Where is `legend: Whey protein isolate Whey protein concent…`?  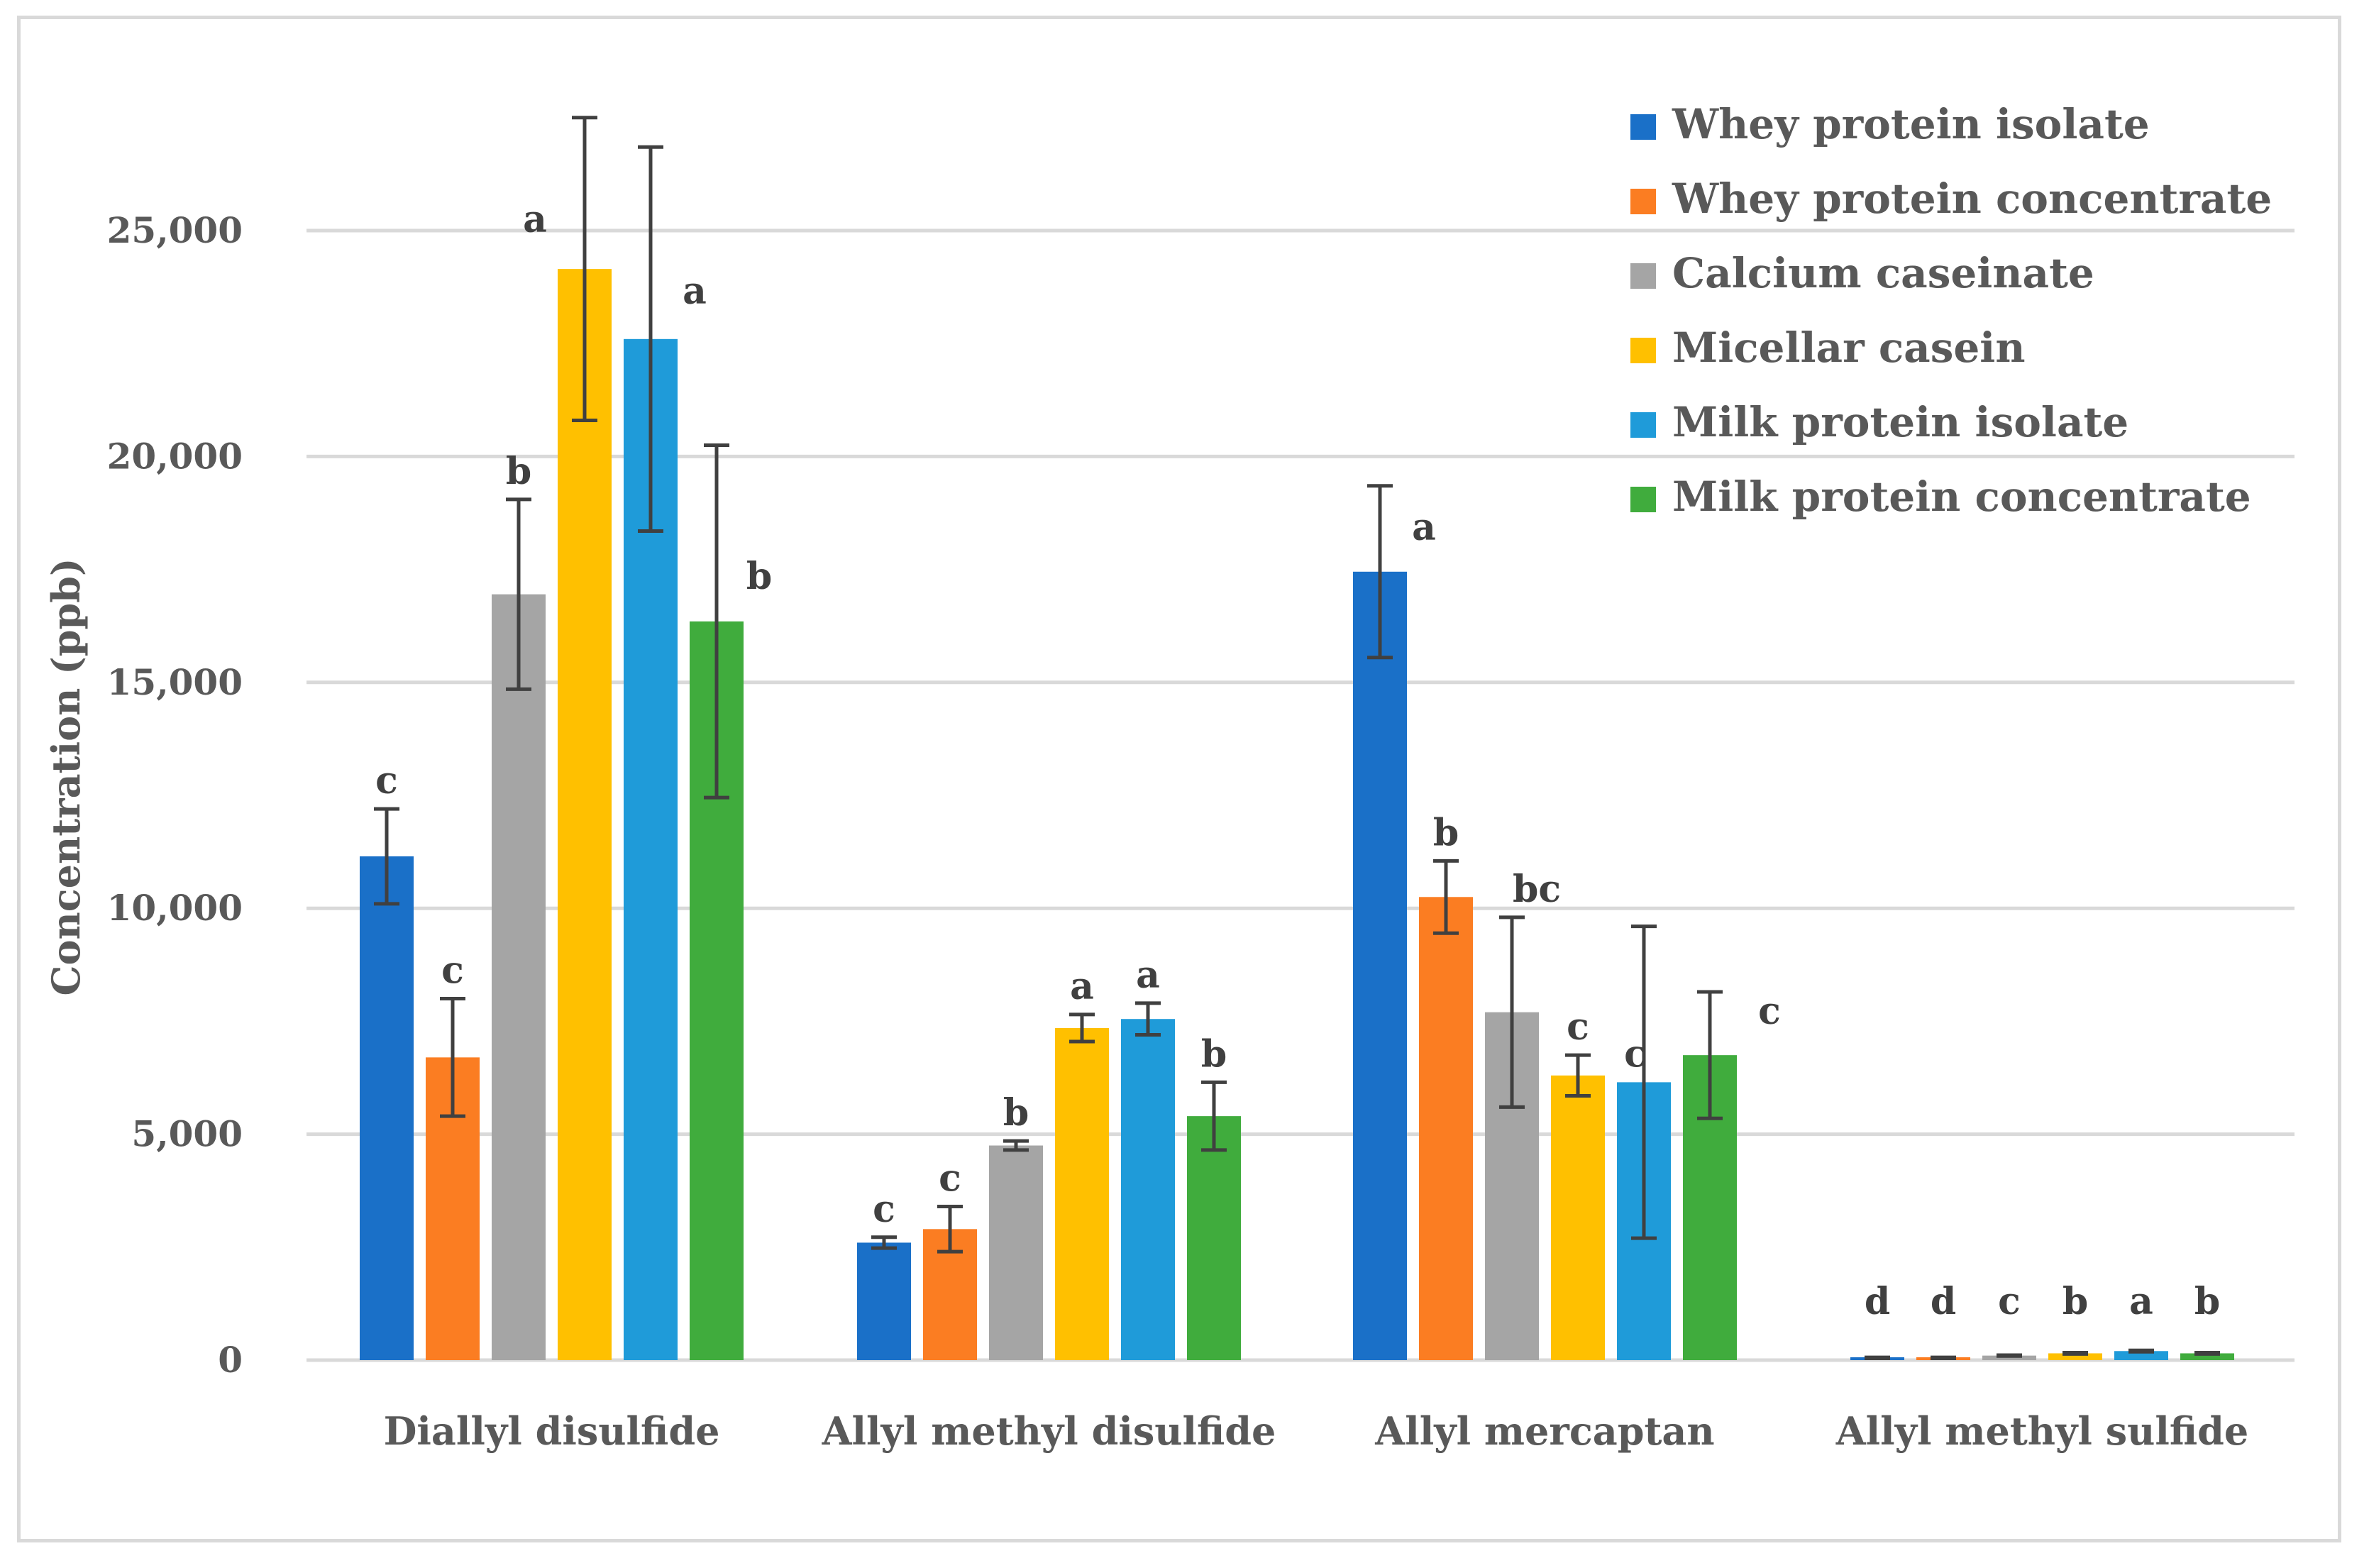
legend: Whey protein isolate Whey protein concent… is located at coordinates (1951, 310).